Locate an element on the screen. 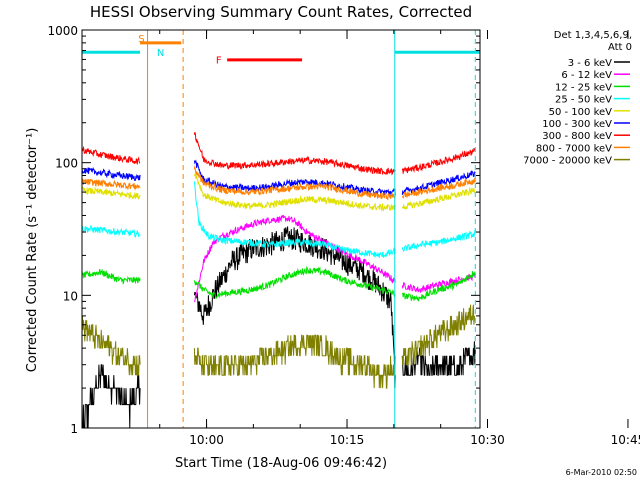 Image resolution: width=640 pixels, height=484 pixels. y-axis-label: Corrected Count Rate (s⁻¹ detector⁻¹) is located at coordinates (32, 250).